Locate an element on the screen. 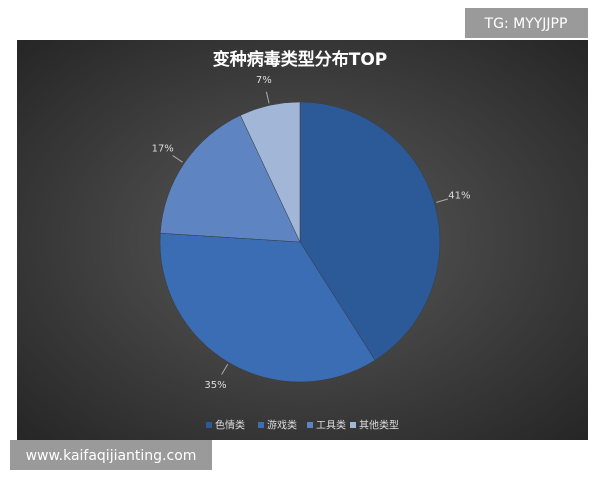  legend-label: 工具类 is located at coordinates (331, 425).